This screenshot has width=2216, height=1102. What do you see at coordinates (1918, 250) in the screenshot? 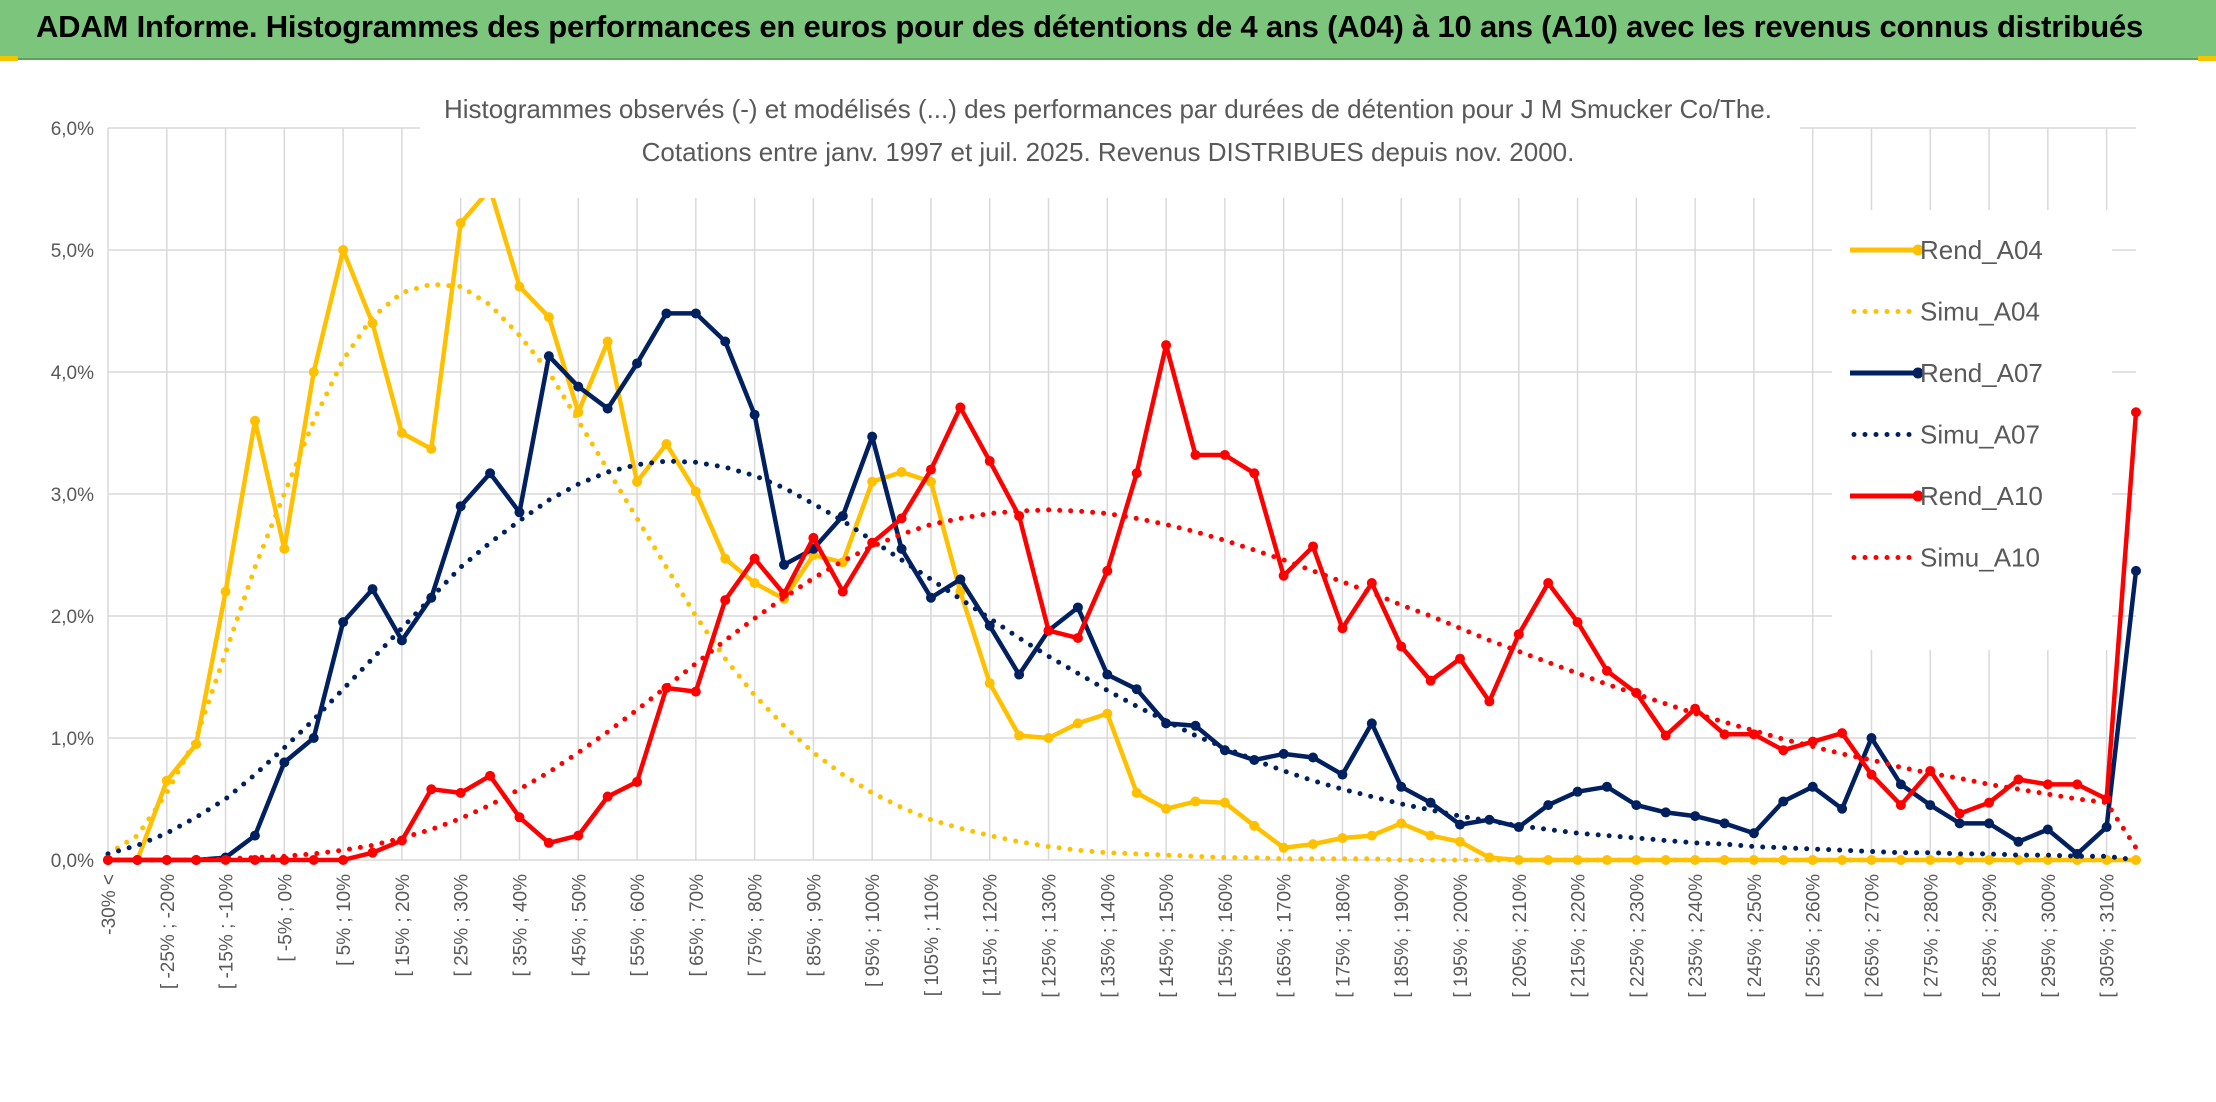
I see `legend-marker` at bounding box center [1918, 250].